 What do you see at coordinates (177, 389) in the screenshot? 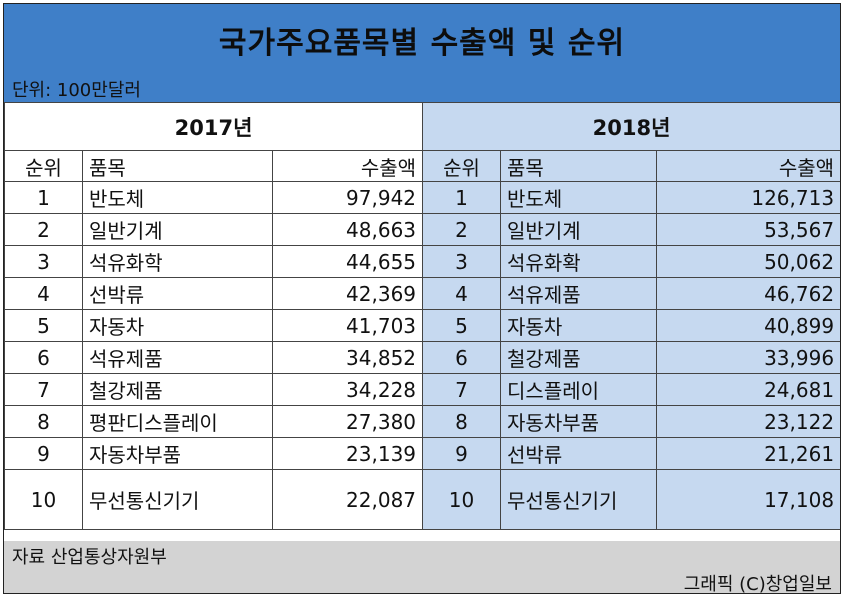
I see `item-2017: 철강제품` at bounding box center [177, 389].